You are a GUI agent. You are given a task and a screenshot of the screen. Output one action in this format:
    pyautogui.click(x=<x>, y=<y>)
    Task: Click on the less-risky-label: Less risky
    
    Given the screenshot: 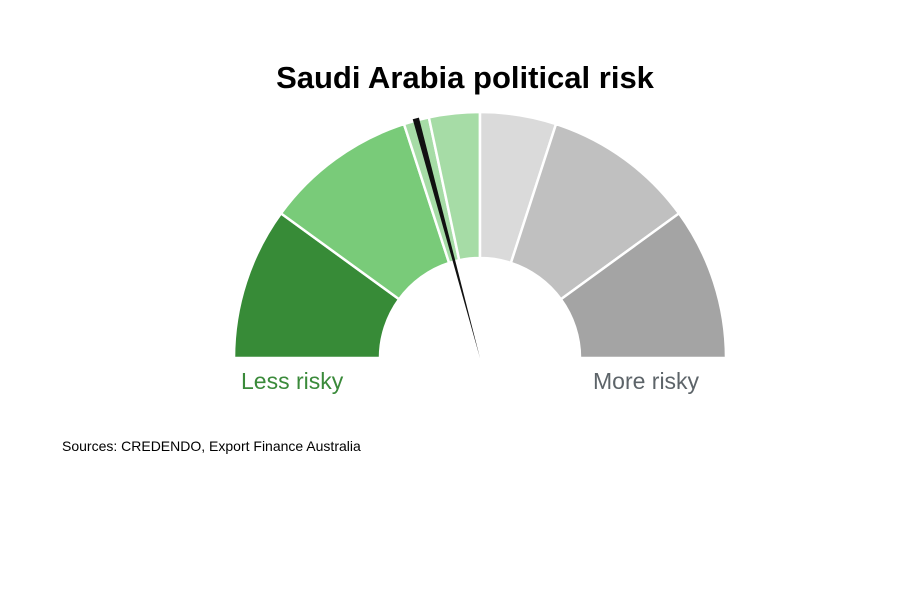 What is the action you would take?
    pyautogui.click(x=292, y=381)
    